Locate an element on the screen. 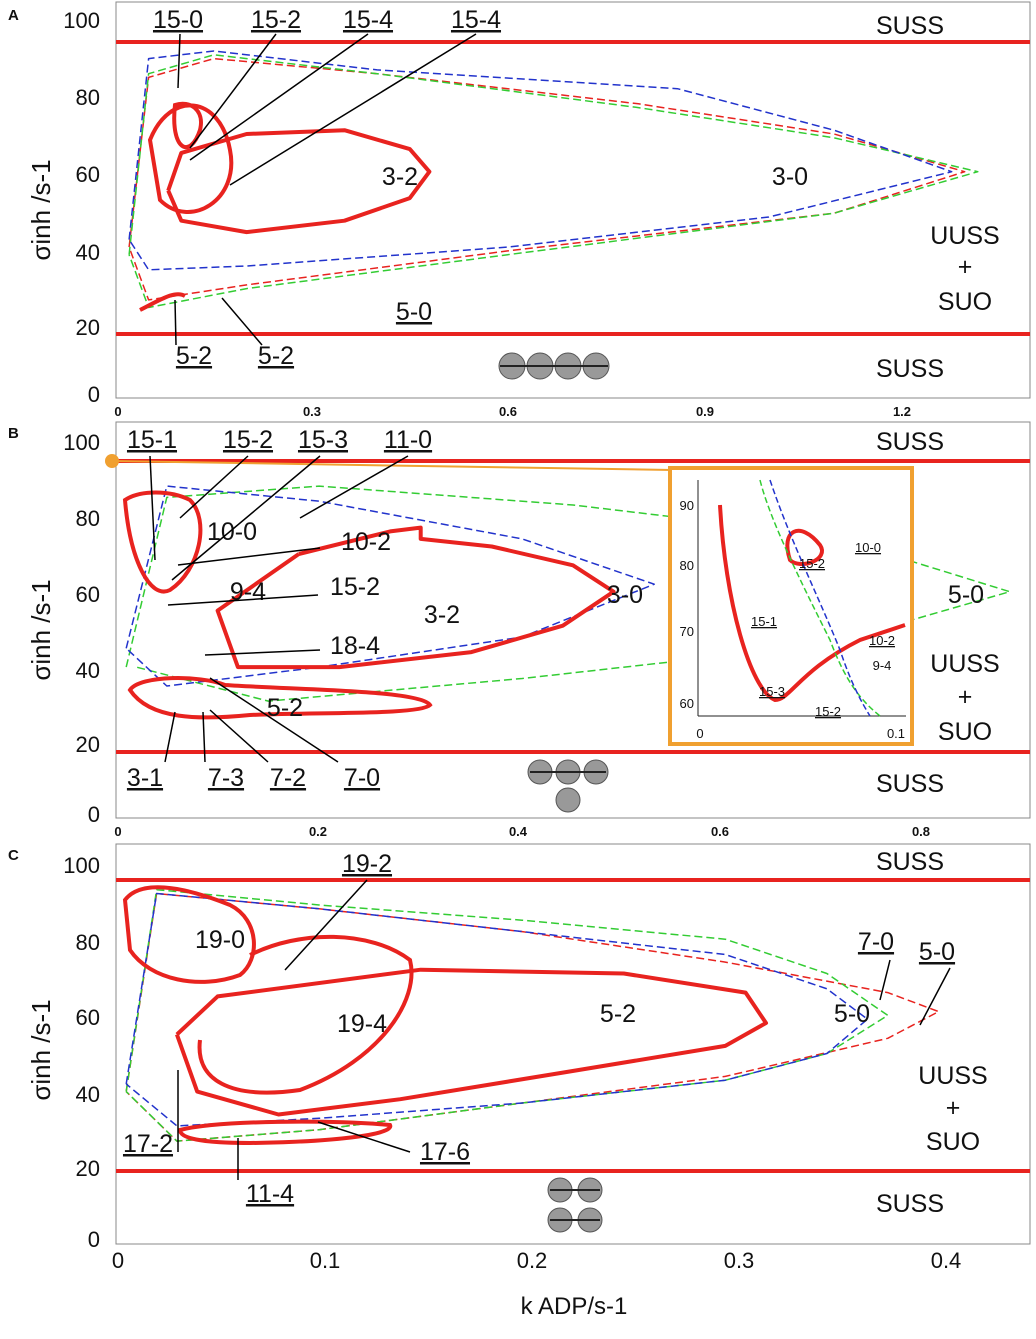  x-tick: 0.3 is located at coordinates (739, 1260).